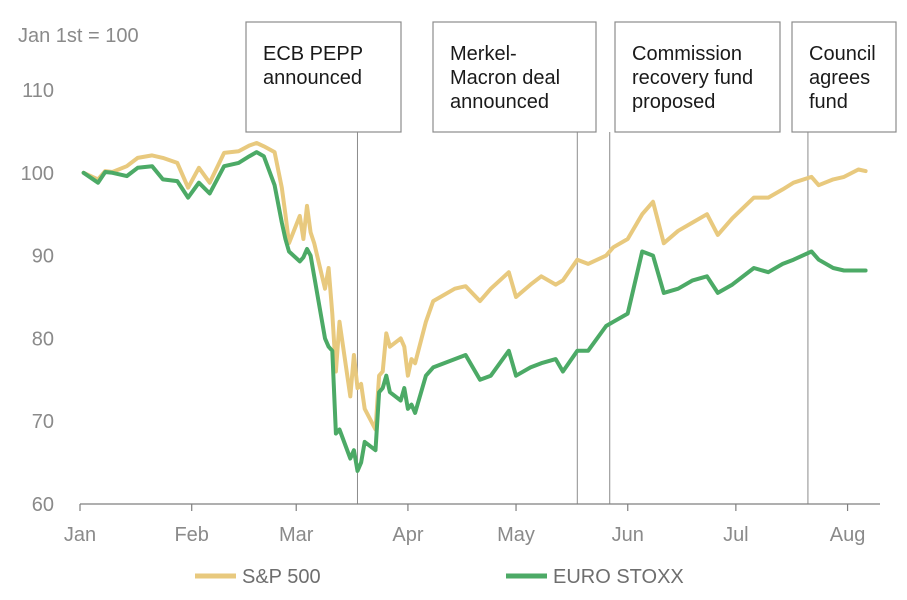  What do you see at coordinates (281, 577) in the screenshot?
I see `legend-label: S&P 500` at bounding box center [281, 577].